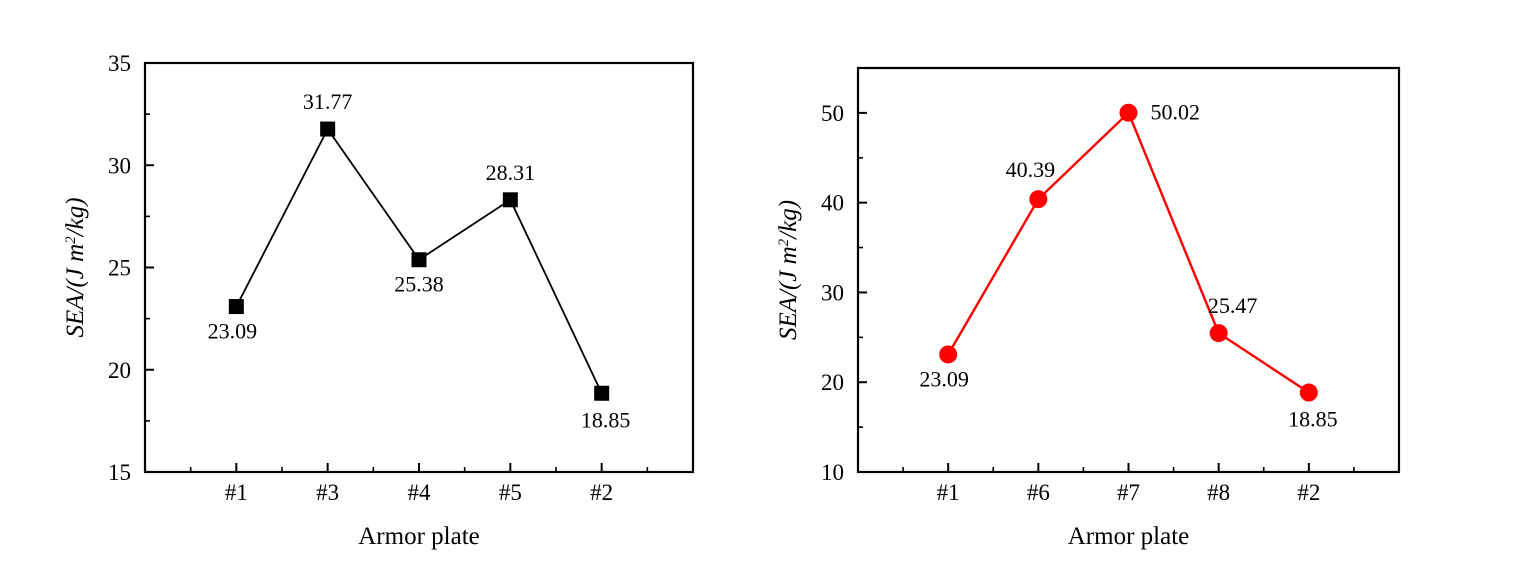 Image resolution: width=1524 pixels, height=567 pixels. Describe the element at coordinates (119, 268) in the screenshot. I see `y-axis-tick-label: 25` at that location.